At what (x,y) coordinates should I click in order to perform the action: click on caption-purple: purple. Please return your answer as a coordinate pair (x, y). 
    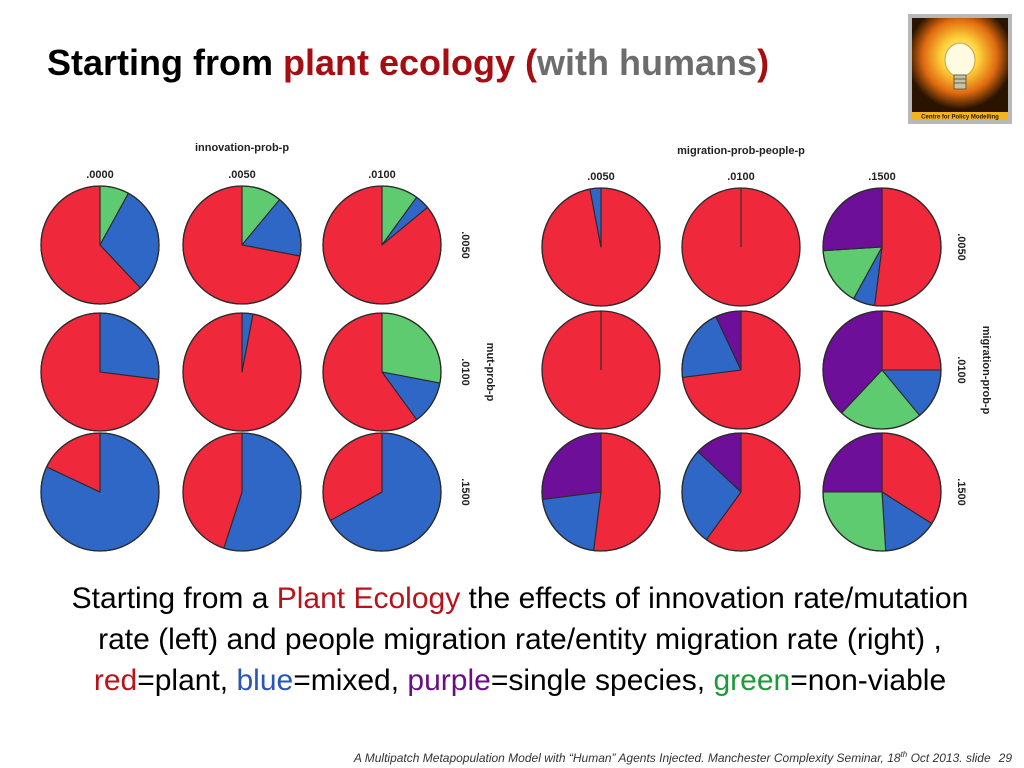
    Looking at the image, I should click on (449, 680).